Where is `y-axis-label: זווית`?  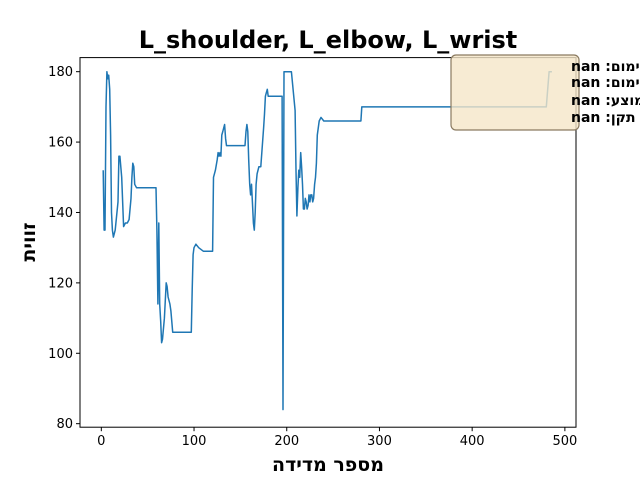
y-axis-label: זווית is located at coordinates (29, 241).